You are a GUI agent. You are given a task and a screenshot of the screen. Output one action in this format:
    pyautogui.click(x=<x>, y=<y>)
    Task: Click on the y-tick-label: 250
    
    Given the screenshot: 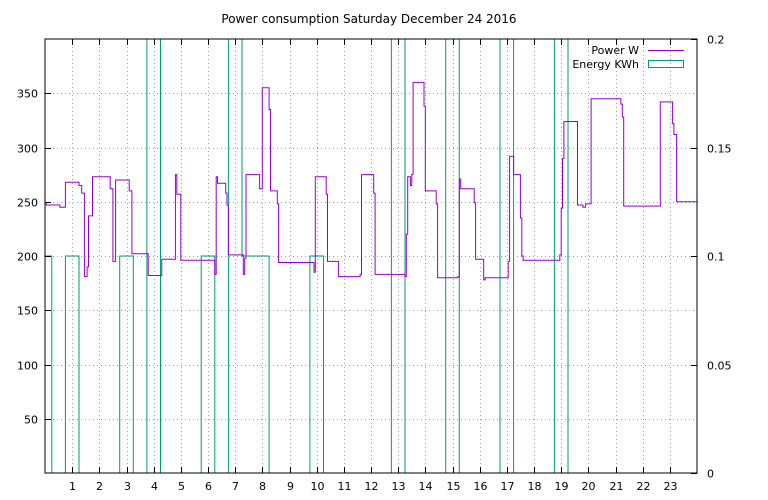 What is the action you would take?
    pyautogui.click(x=27, y=203)
    